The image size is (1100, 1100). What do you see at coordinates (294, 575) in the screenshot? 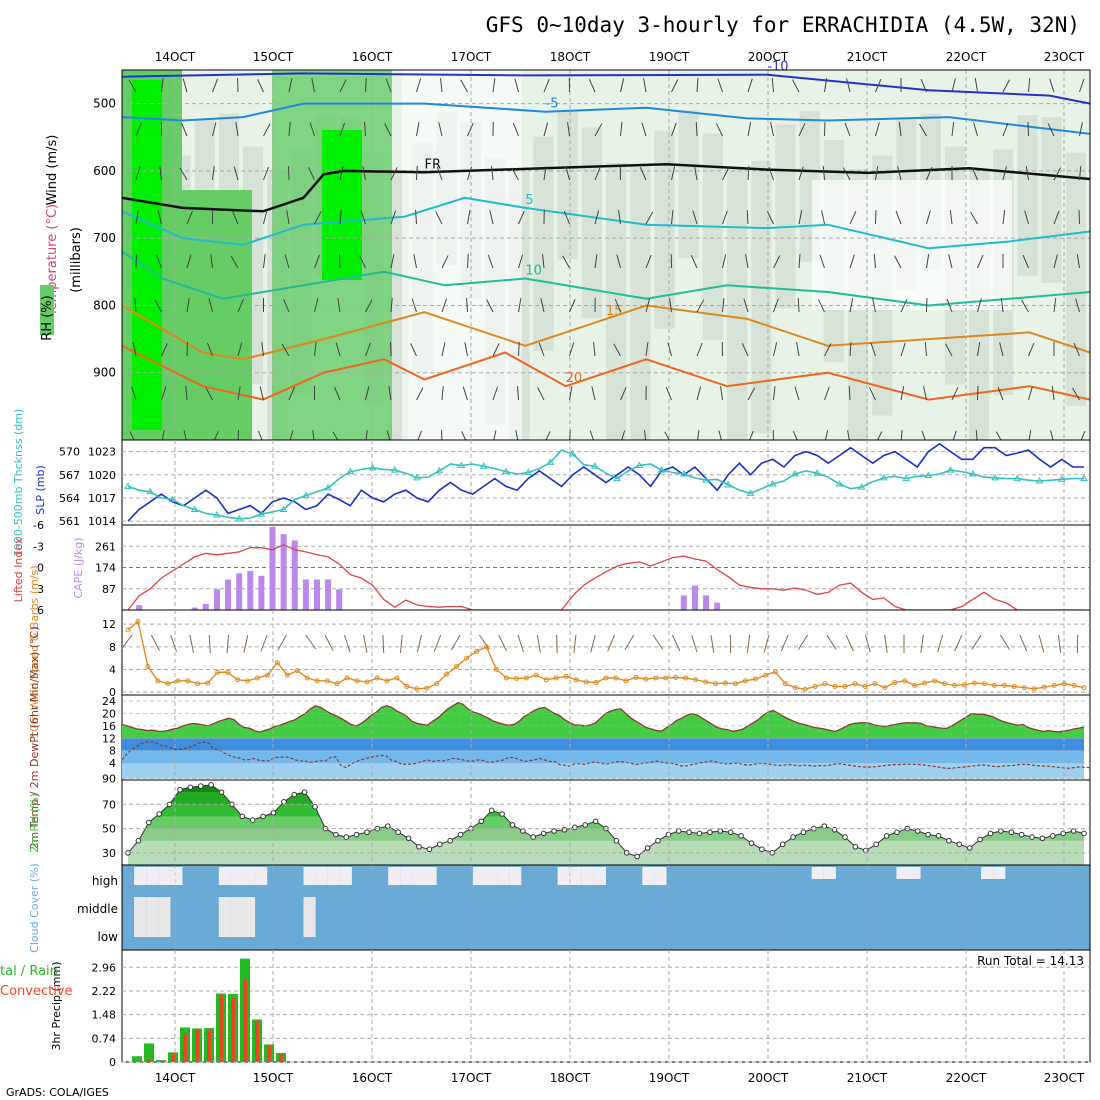
I see `cape-bar` at bounding box center [294, 575].